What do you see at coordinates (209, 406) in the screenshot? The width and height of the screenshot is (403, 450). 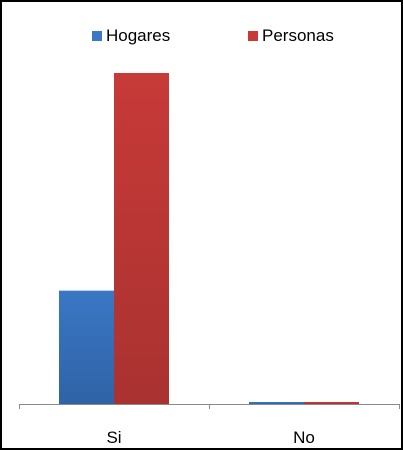 I see `x-axis-ticks` at bounding box center [209, 406].